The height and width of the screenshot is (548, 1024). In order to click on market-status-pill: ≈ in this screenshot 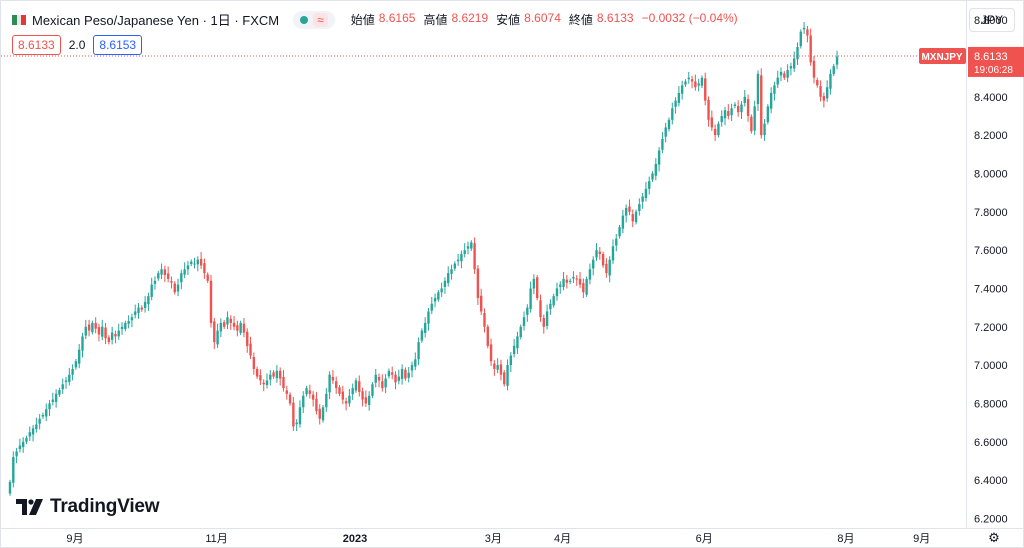, I will do `click(314, 19)`.